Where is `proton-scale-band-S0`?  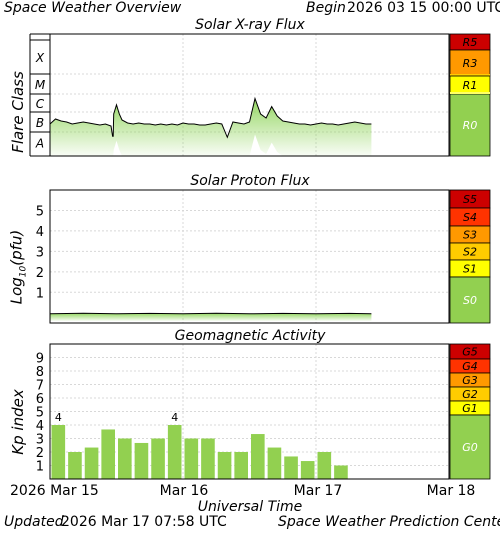 proton-scale-band-S0 is located at coordinates (470, 300).